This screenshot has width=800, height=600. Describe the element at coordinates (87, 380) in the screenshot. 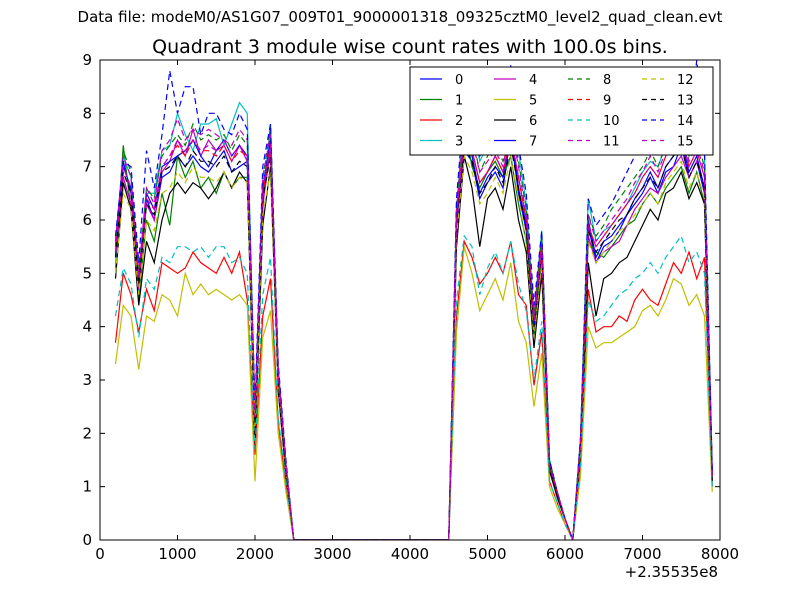

I see `y-tick-label: 3` at that location.